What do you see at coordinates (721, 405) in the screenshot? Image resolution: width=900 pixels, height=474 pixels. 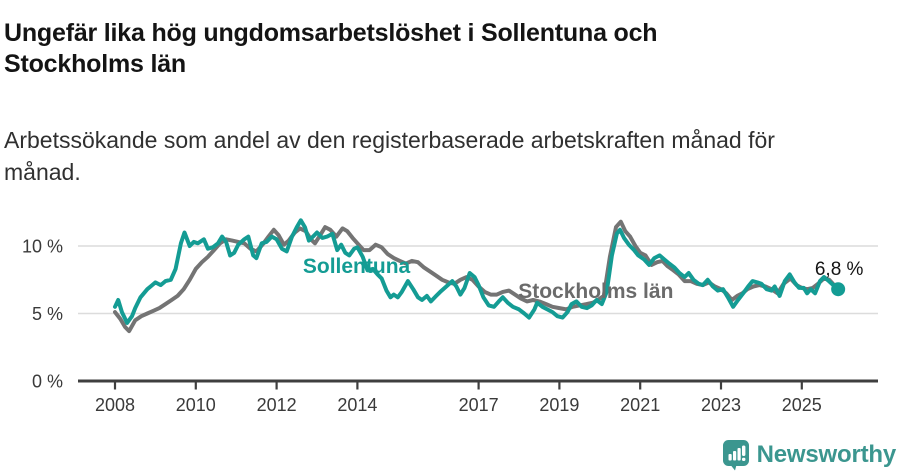 I see `x-axis-tick-label: 2023` at bounding box center [721, 405].